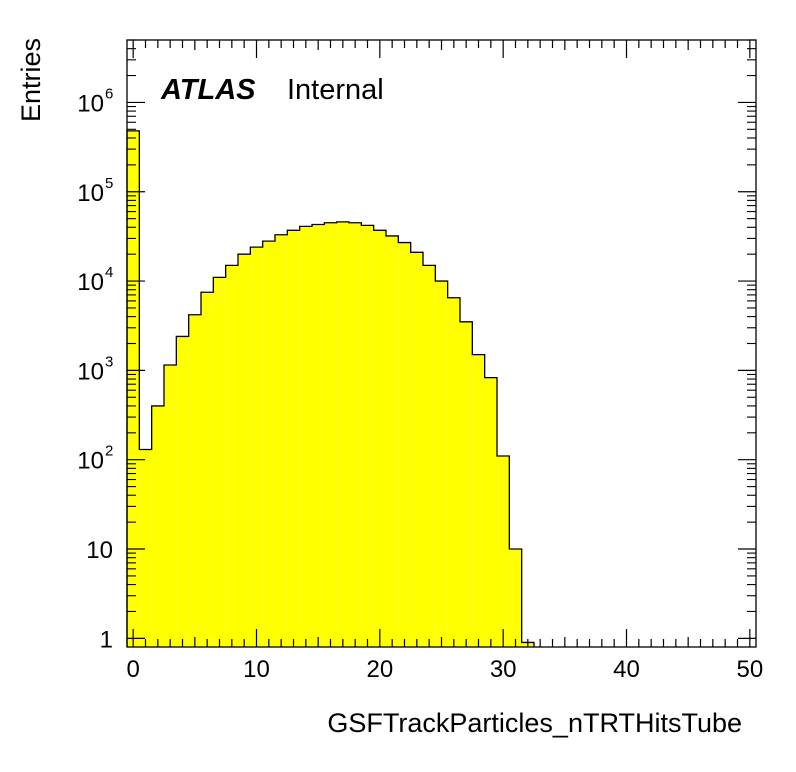 This screenshot has width=796, height=772. I want to click on y-tick-exponent: 3, so click(109, 361).